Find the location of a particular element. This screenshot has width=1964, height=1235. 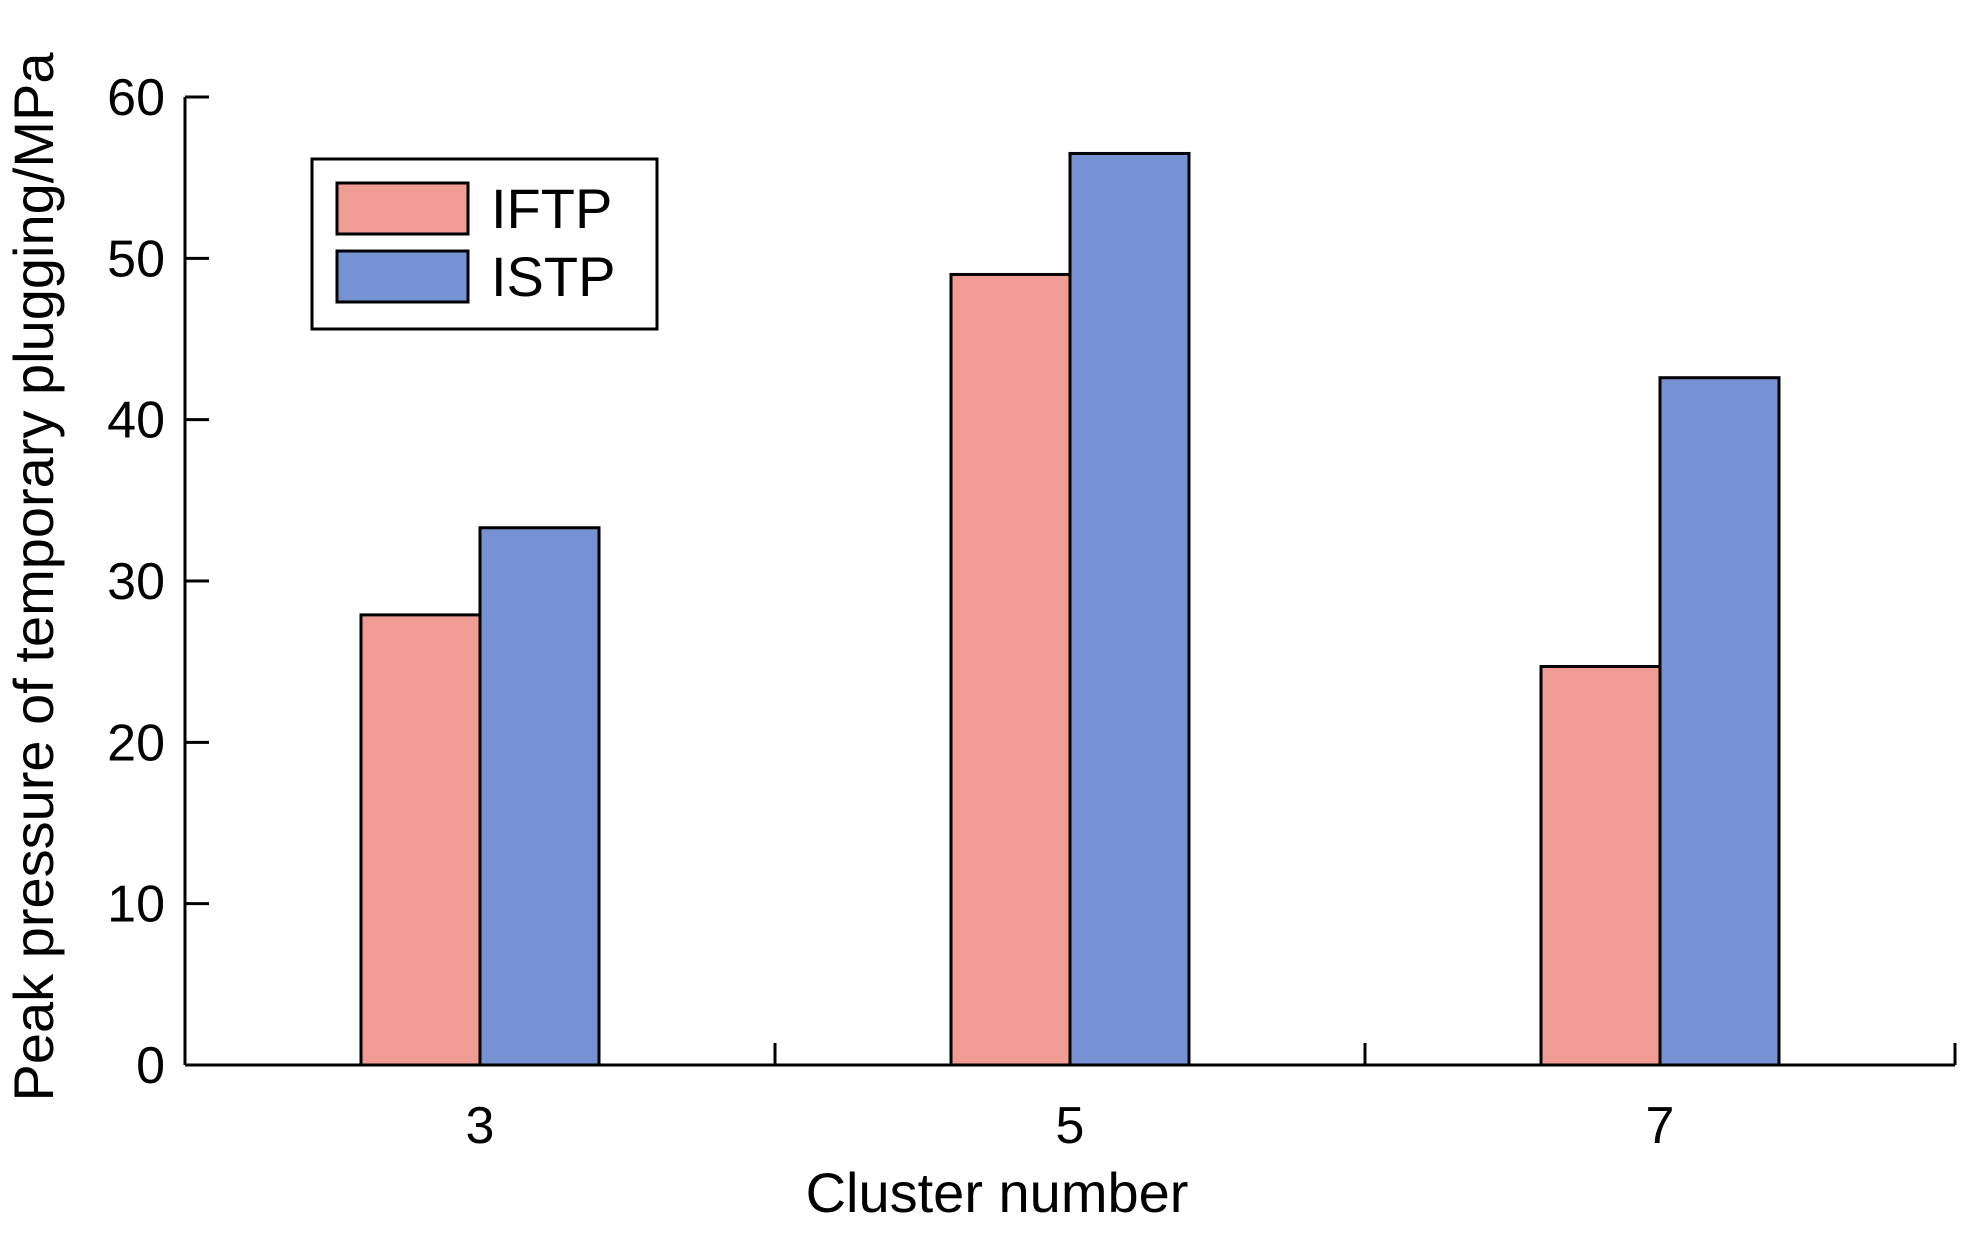

y-axis-title: Peak pressure of temporary plugging/MPa is located at coordinates (33, 577).